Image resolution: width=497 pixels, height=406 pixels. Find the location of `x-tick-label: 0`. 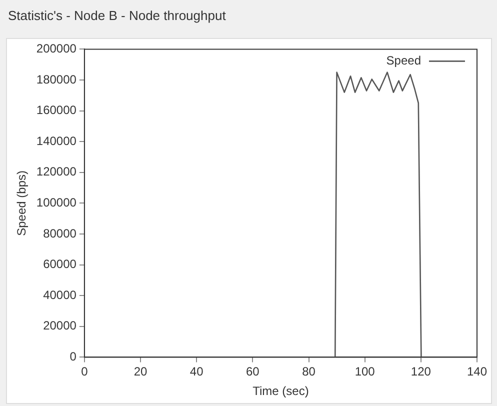

x-tick-label: 0 is located at coordinates (84, 371).